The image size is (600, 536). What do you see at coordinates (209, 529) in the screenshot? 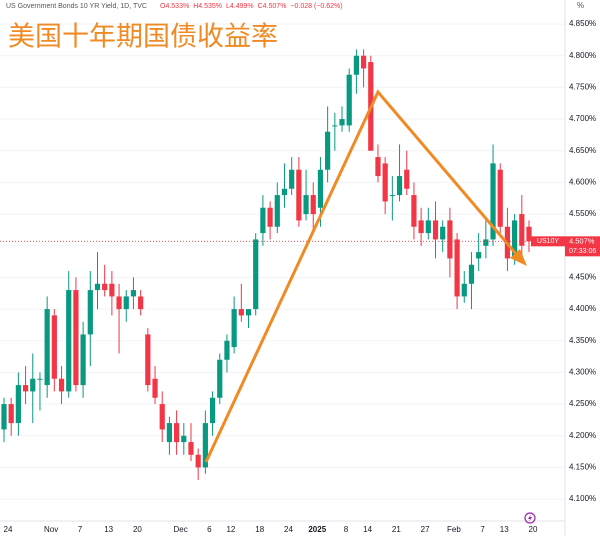
I see `x-tick-label: 6` at bounding box center [209, 529].